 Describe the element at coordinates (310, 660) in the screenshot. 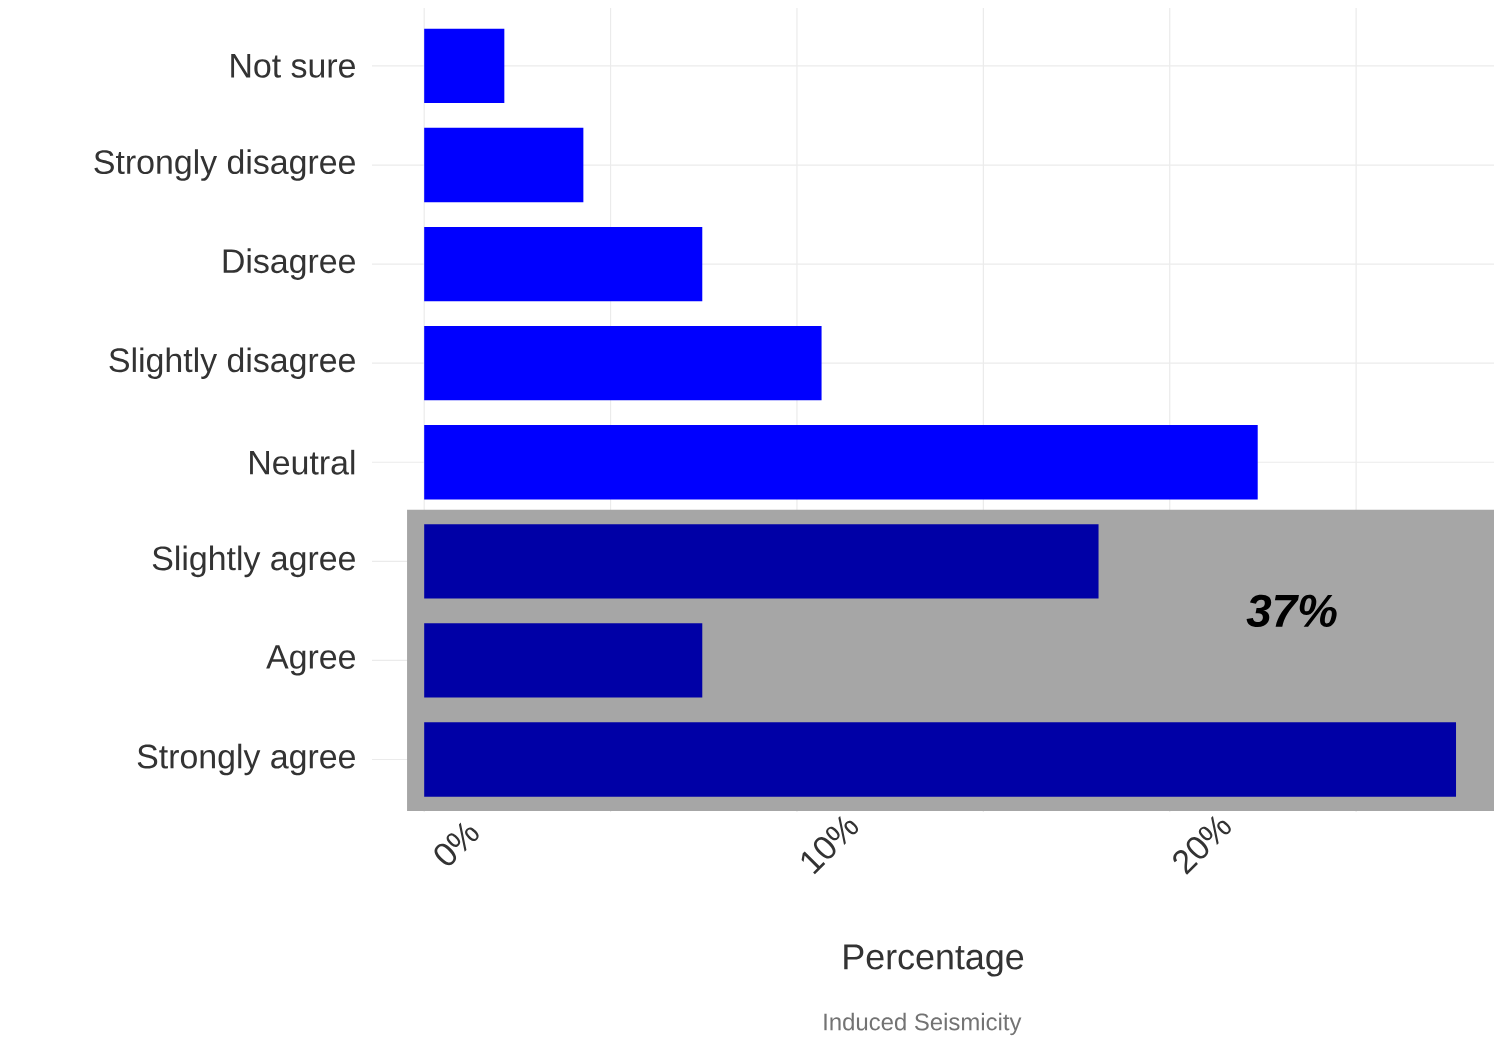

I see `y-tick-label: Agree` at that location.